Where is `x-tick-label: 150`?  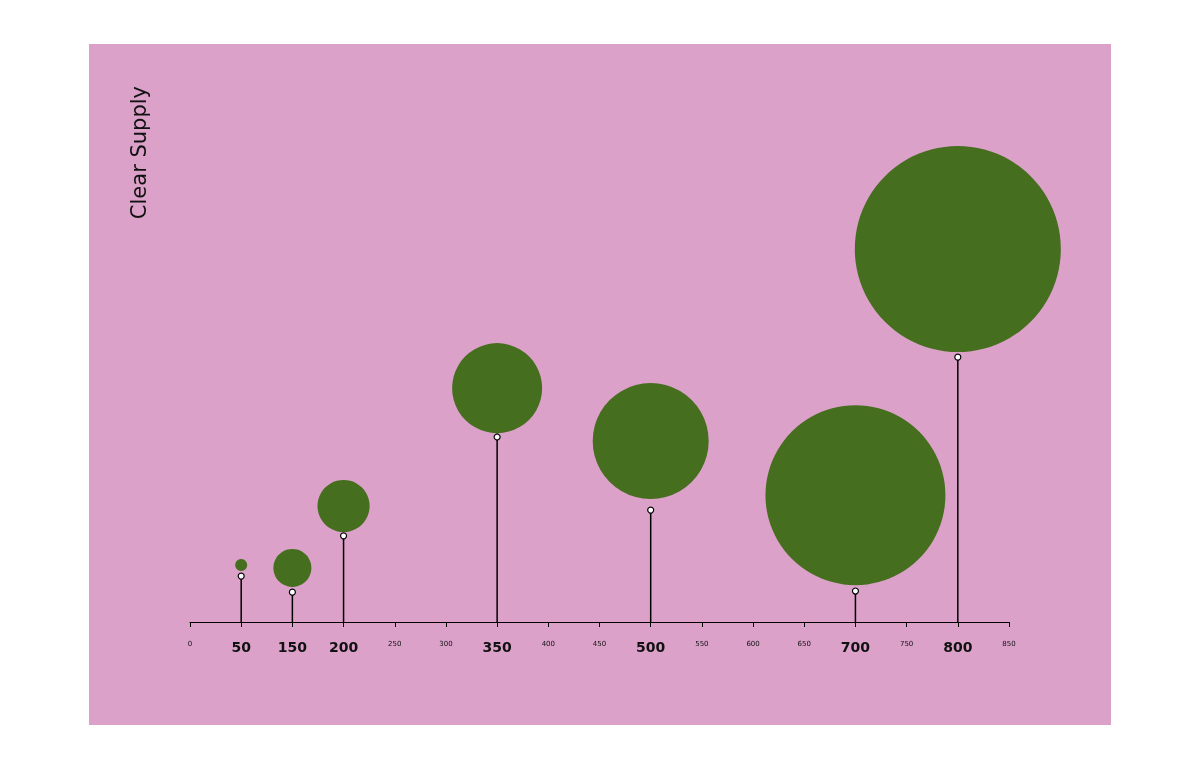
x-tick-label: 150 is located at coordinates (292, 647).